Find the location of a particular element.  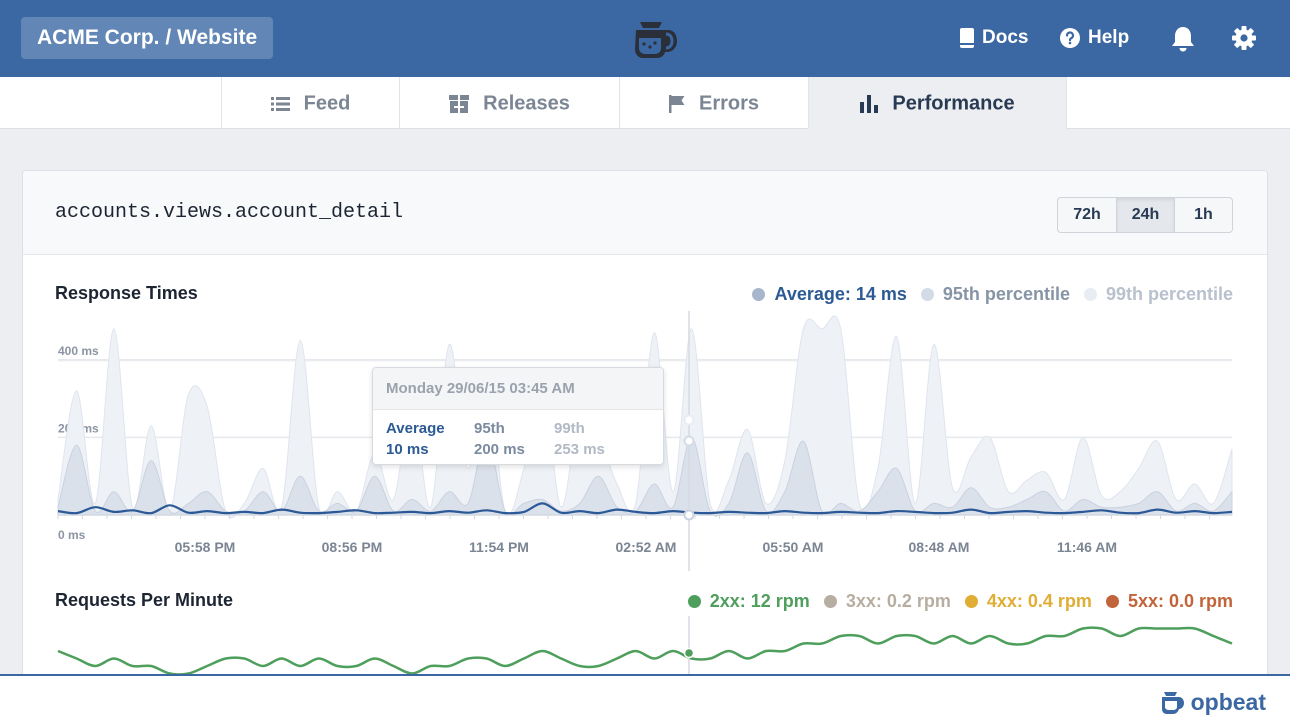

legend-5xx-label: 5xx: 0.0 rpm is located at coordinates (1180, 601).